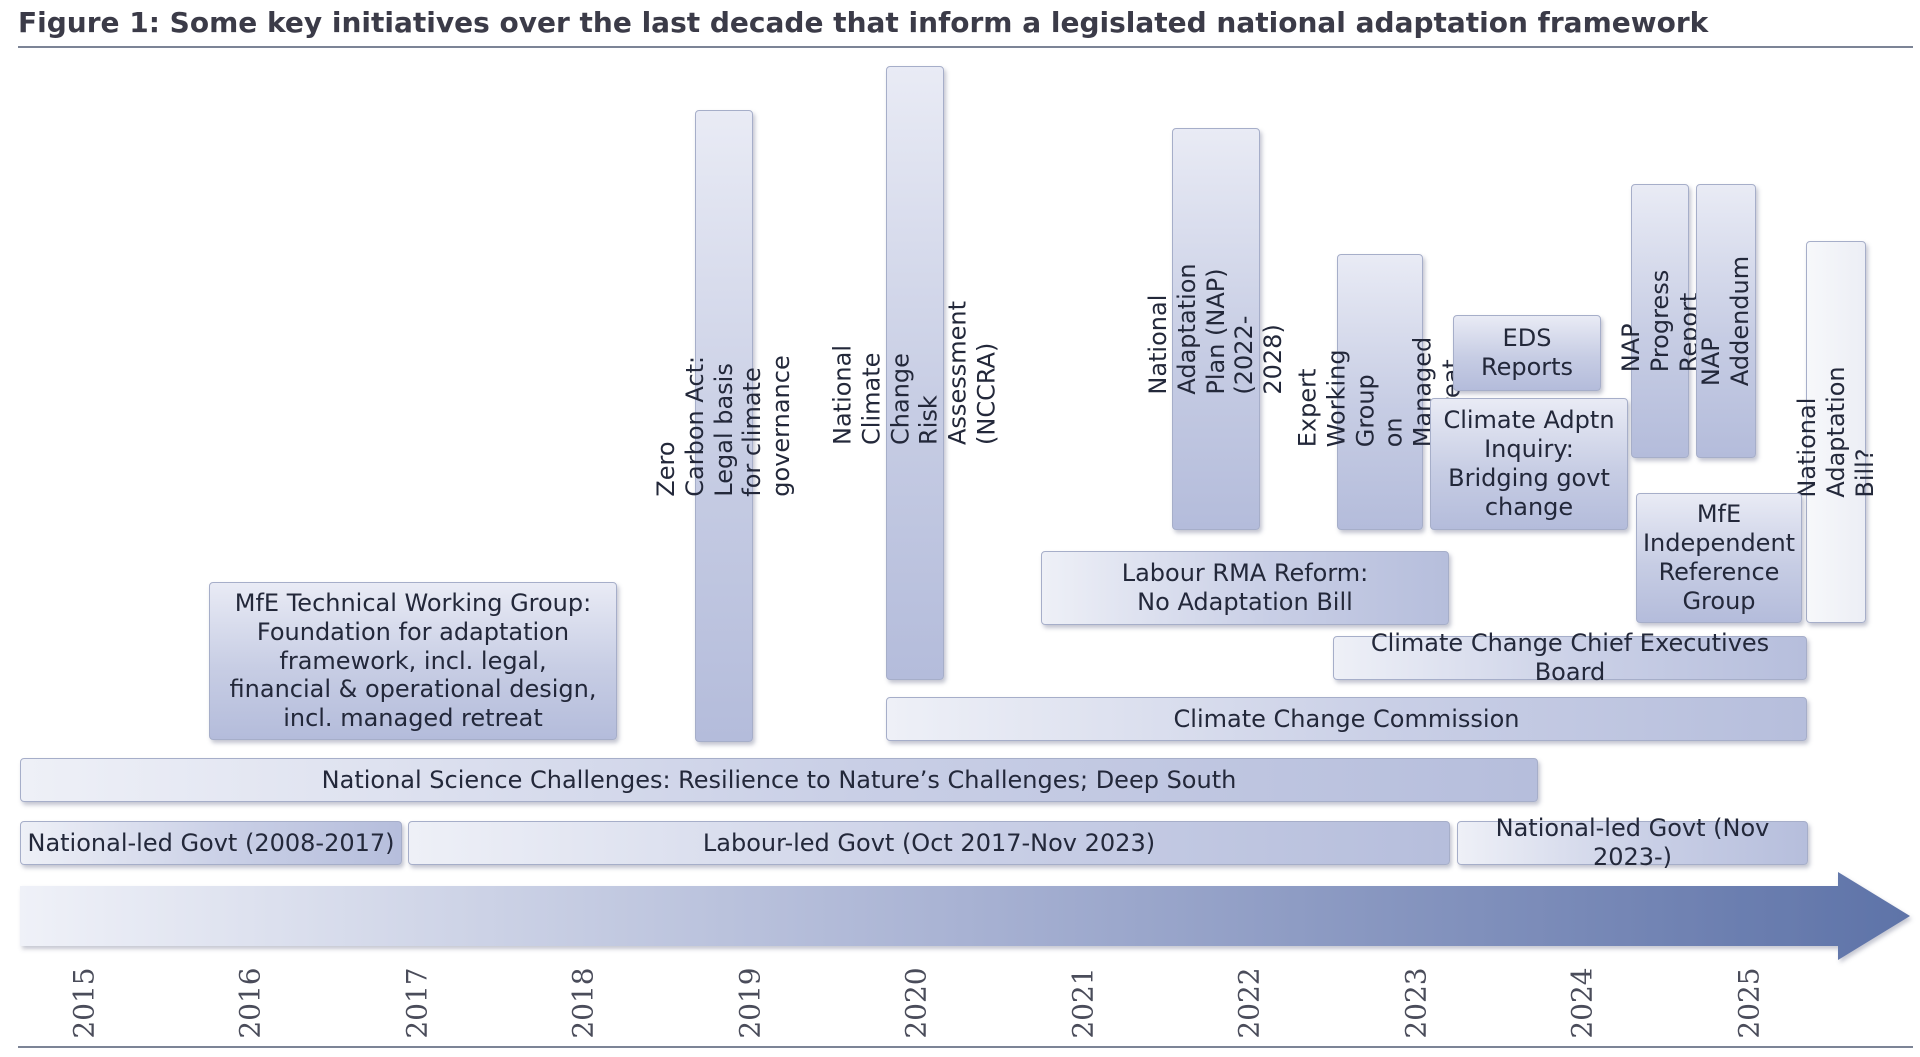 This screenshot has height=1057, width=1920. What do you see at coordinates (965, 1047) in the screenshot?
I see `bottom-divider` at bounding box center [965, 1047].